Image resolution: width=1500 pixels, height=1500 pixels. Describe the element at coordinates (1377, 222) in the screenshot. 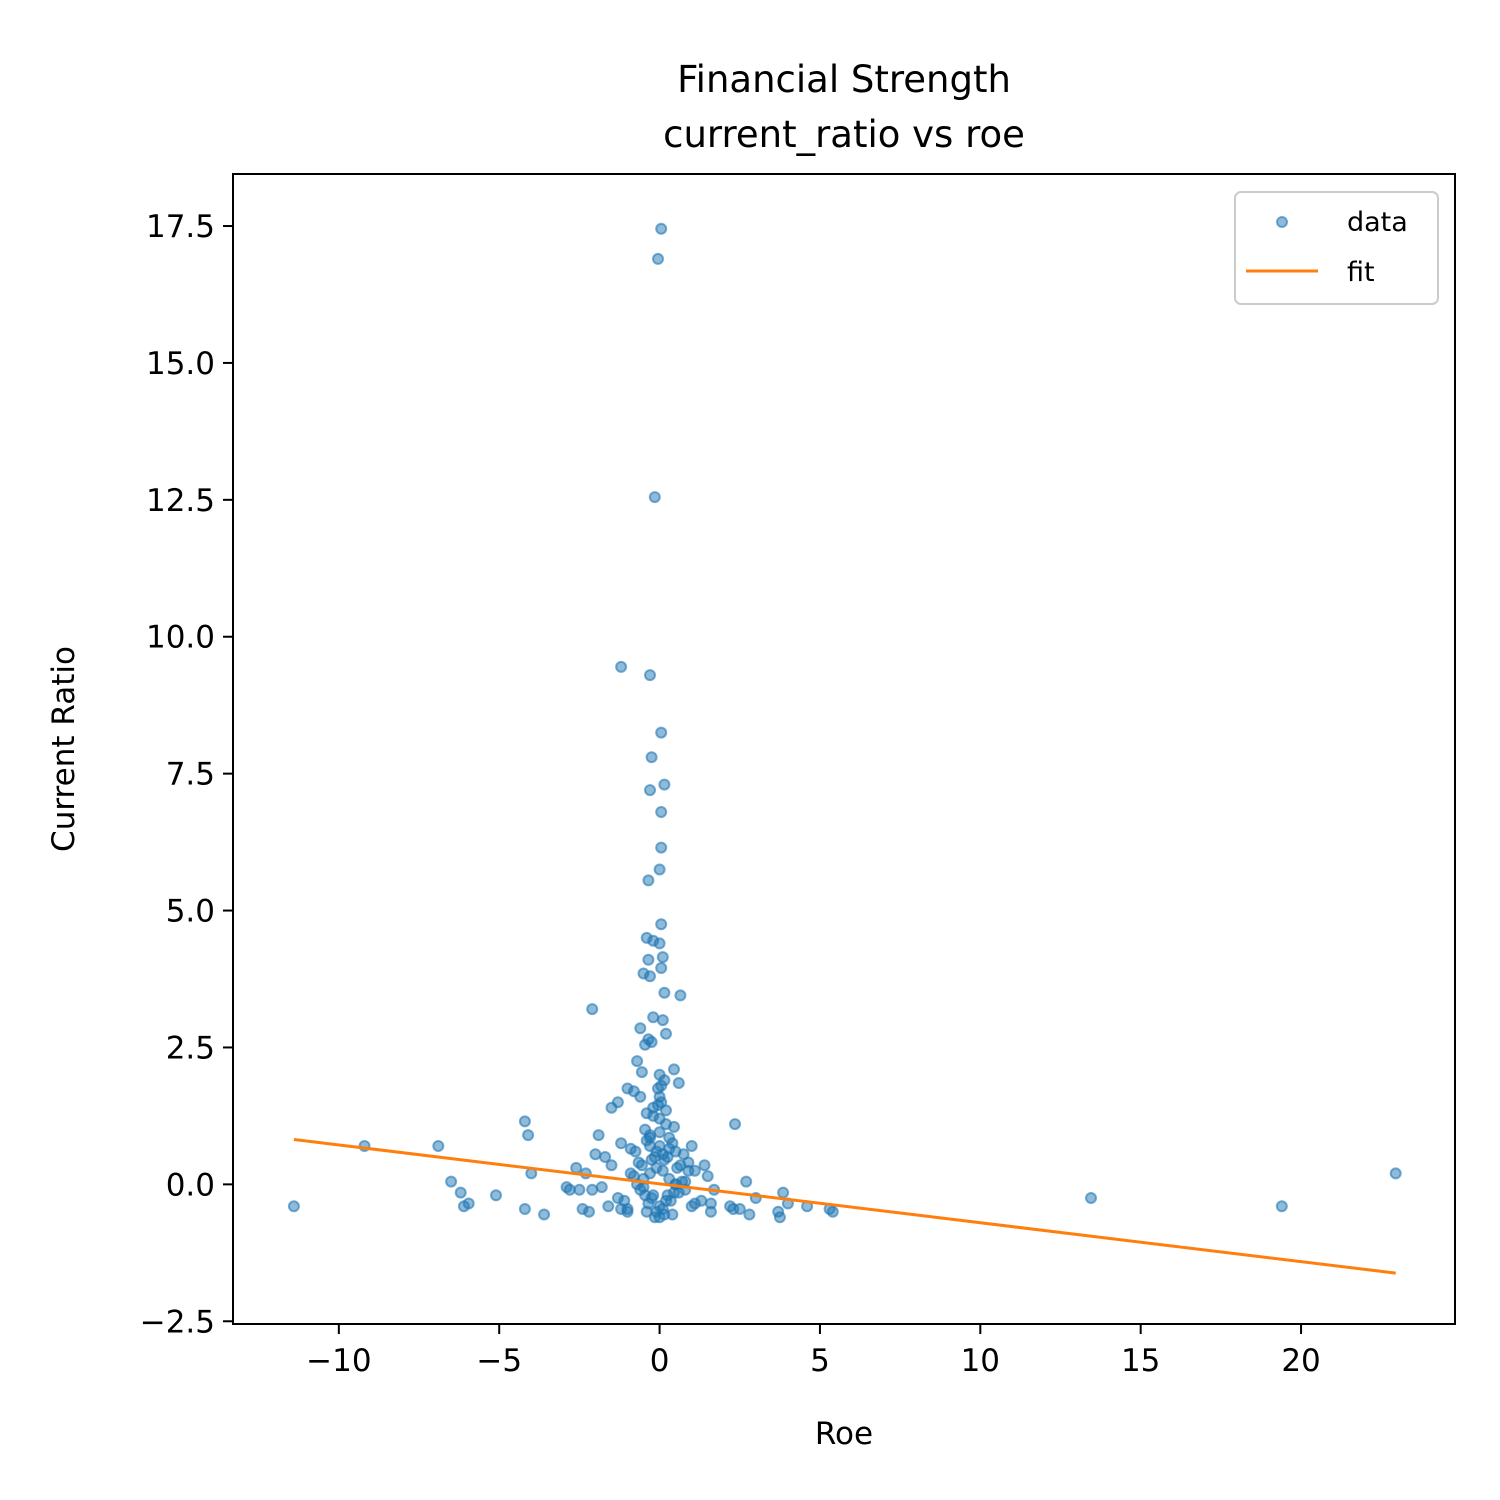

I see `legend-data-label: data` at that location.